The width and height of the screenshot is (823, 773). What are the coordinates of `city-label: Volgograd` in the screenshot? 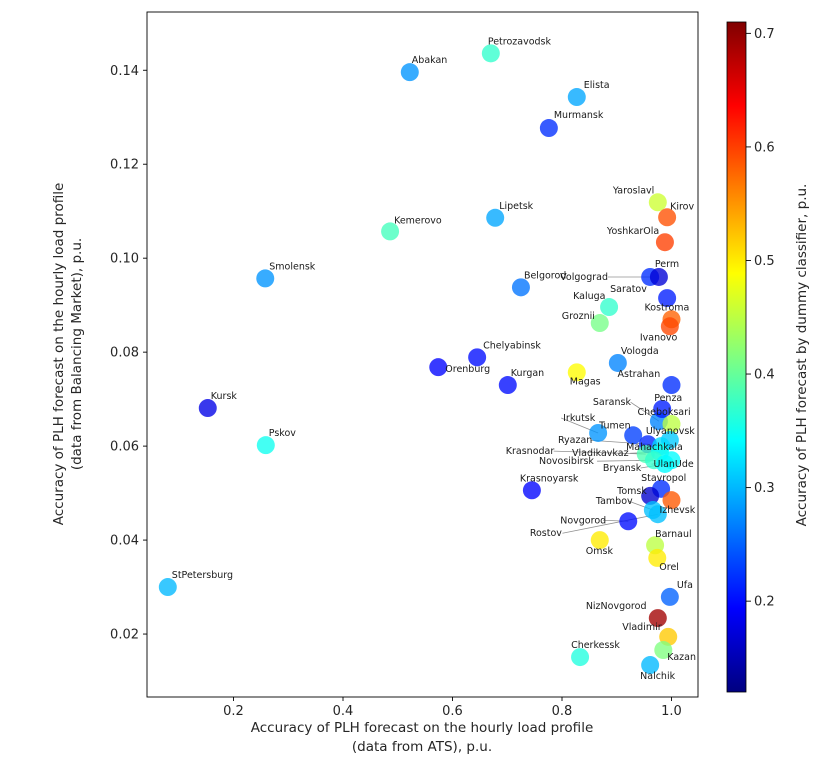 It's located at (584, 277).